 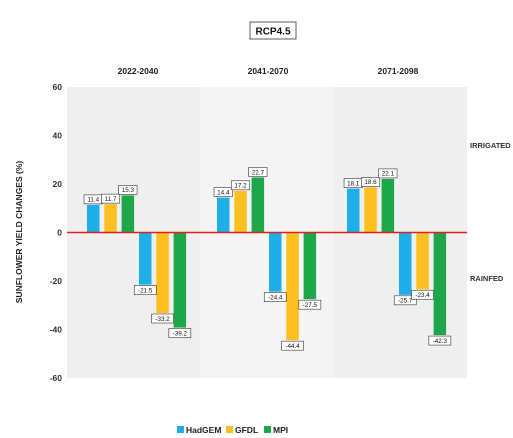 What do you see at coordinates (487, 278) in the screenshot?
I see `rainfed-label: RAINFED` at bounding box center [487, 278].